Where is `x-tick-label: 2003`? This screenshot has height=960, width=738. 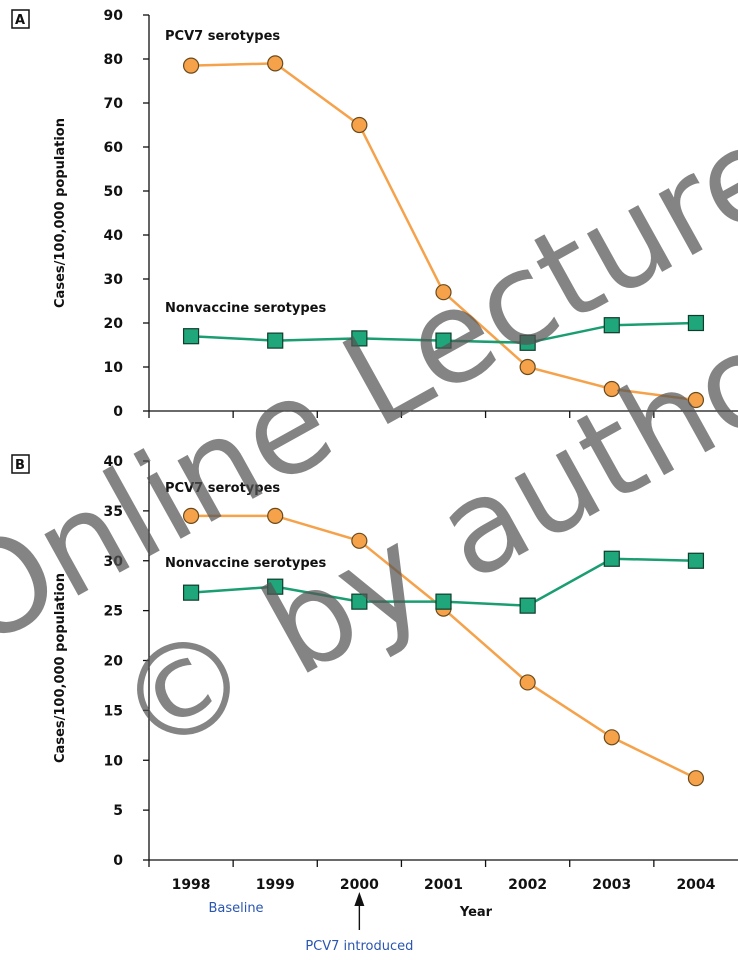 x-tick-label: 2003 is located at coordinates (611, 885).